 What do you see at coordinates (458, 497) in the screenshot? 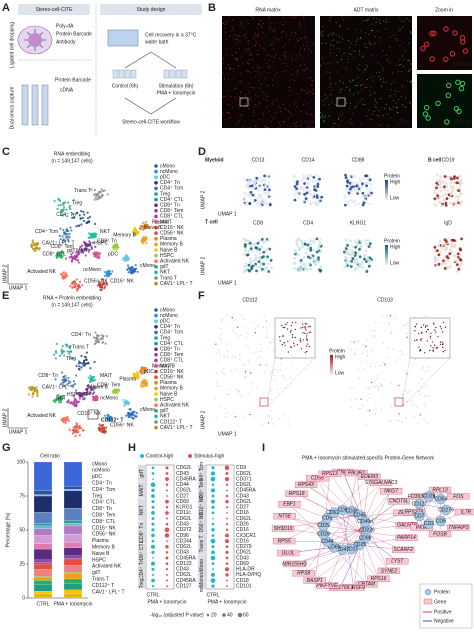
I see `gene-label: FOS` at bounding box center [458, 497].